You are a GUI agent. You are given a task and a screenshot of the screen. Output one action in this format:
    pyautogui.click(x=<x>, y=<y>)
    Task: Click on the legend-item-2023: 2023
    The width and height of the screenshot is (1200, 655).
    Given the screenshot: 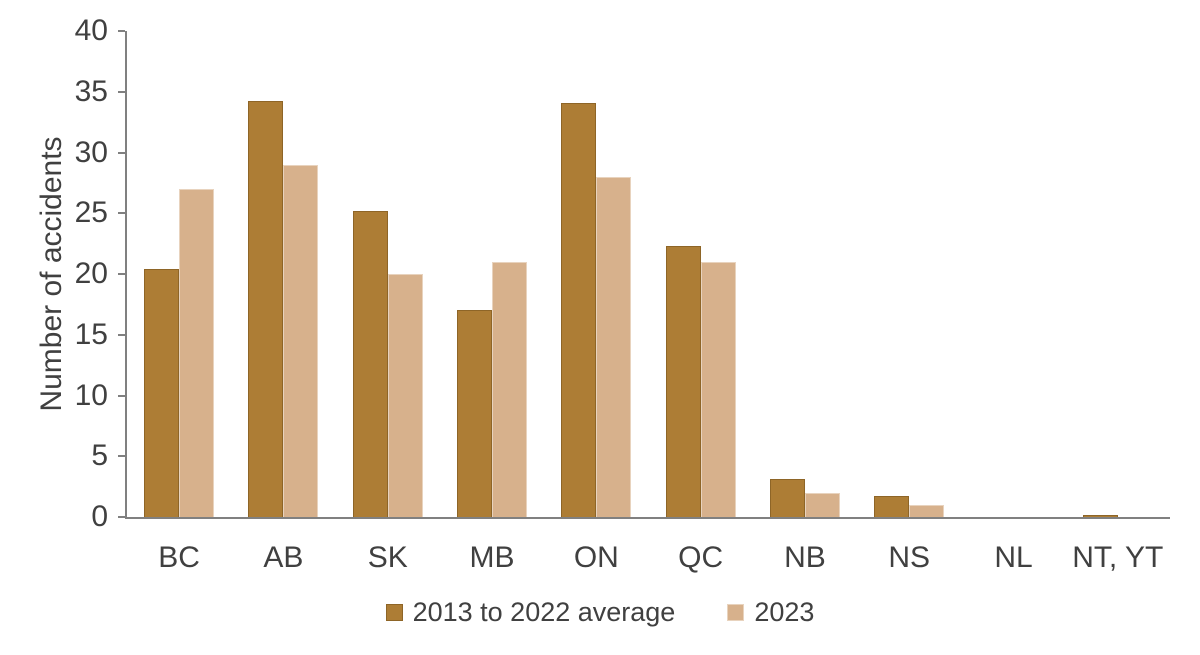 What is the action you would take?
    pyautogui.click(x=770, y=612)
    